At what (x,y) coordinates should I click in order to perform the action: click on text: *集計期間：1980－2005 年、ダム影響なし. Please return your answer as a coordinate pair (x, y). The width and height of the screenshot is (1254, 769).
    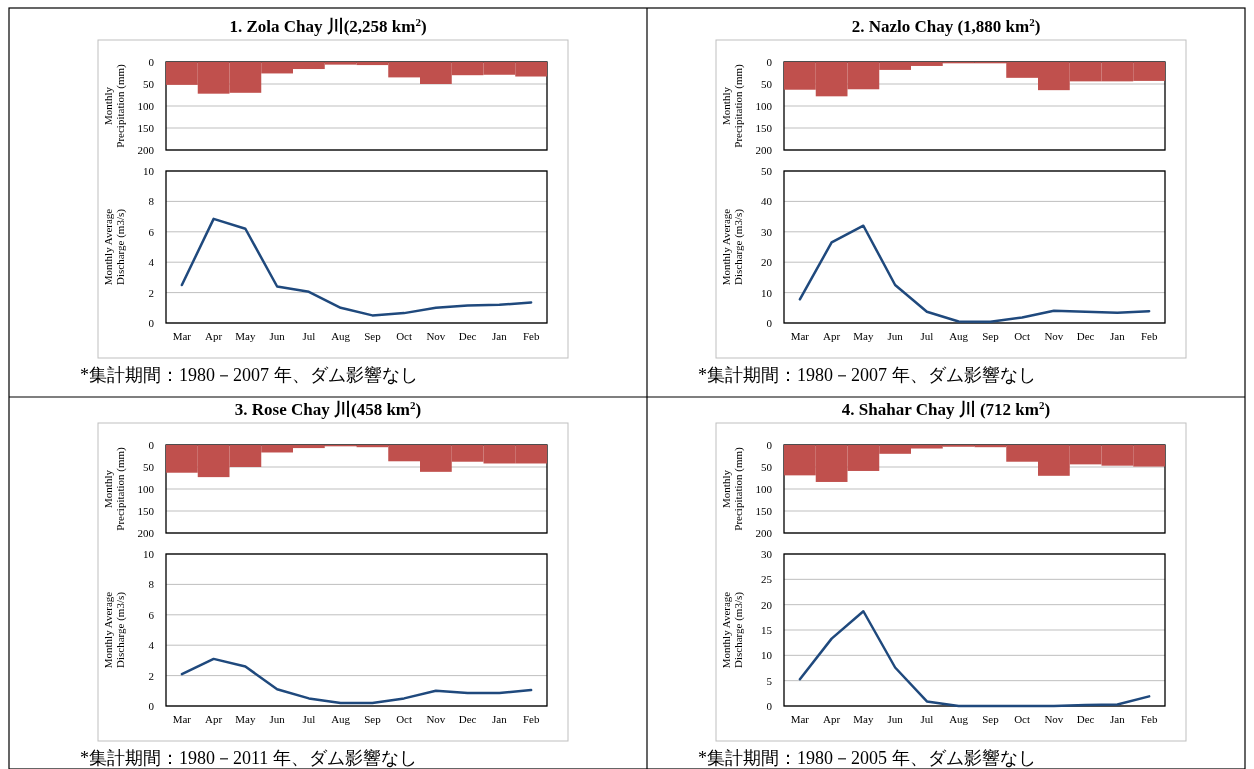
    Looking at the image, I should click on (867, 758).